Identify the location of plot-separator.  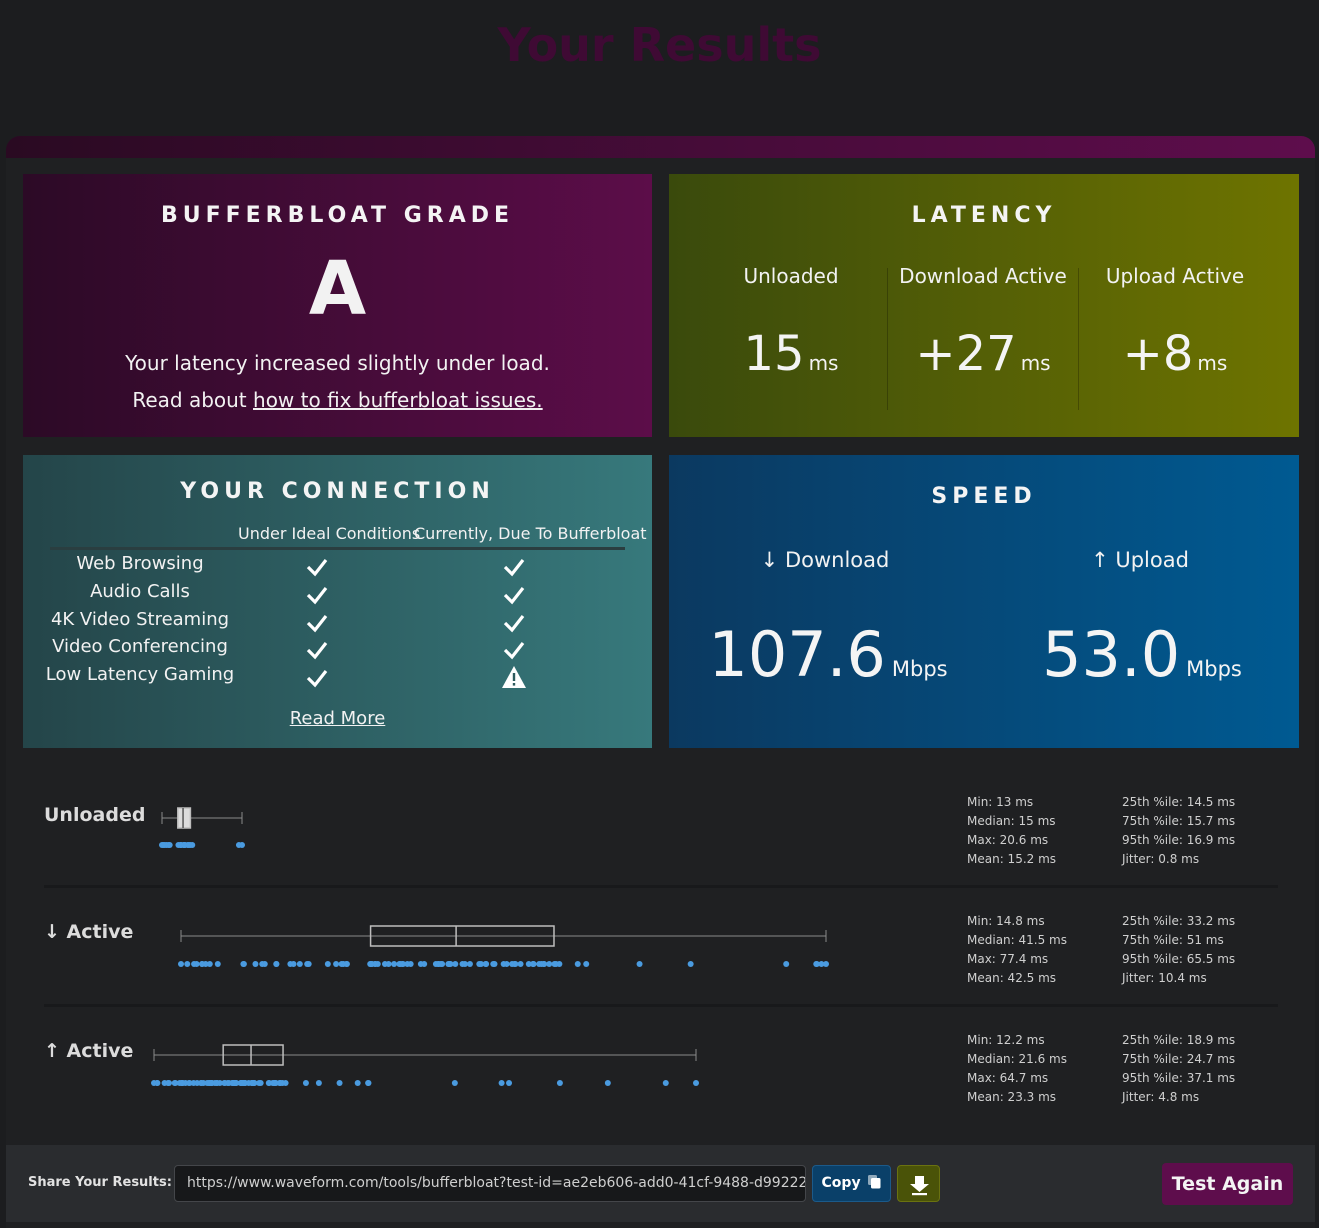
(661, 1005).